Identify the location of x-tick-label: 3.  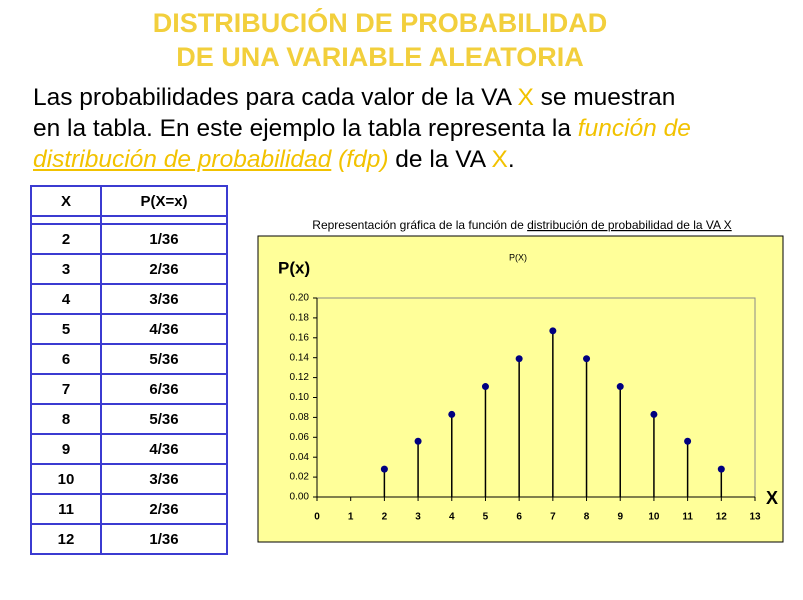
(418, 517).